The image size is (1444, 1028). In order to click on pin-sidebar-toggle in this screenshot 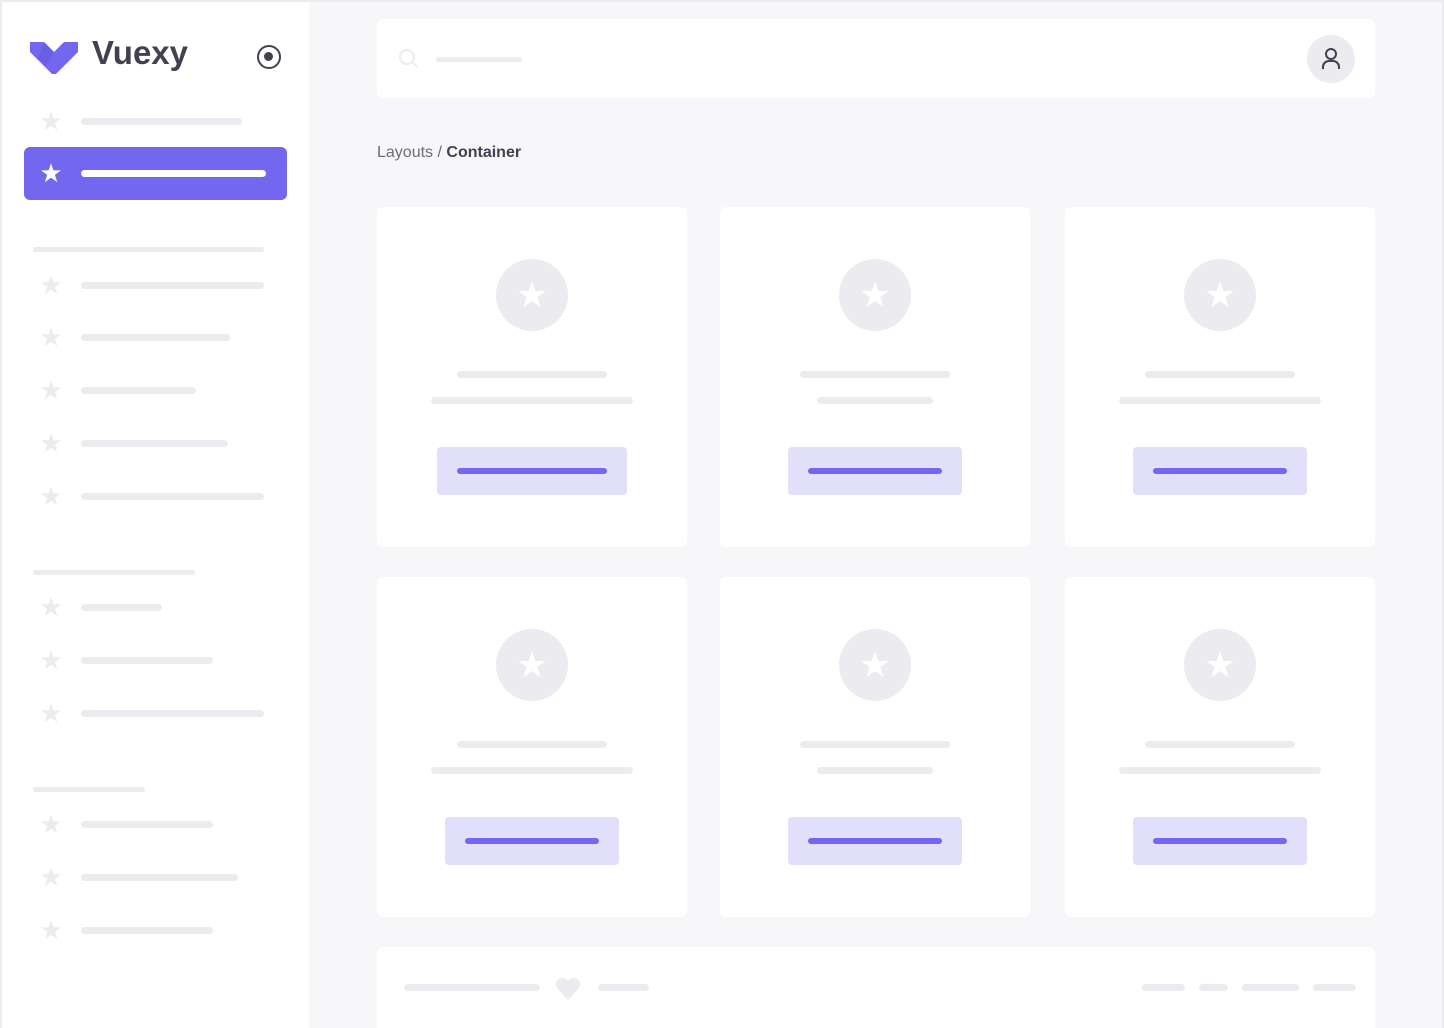, I will do `click(269, 57)`.